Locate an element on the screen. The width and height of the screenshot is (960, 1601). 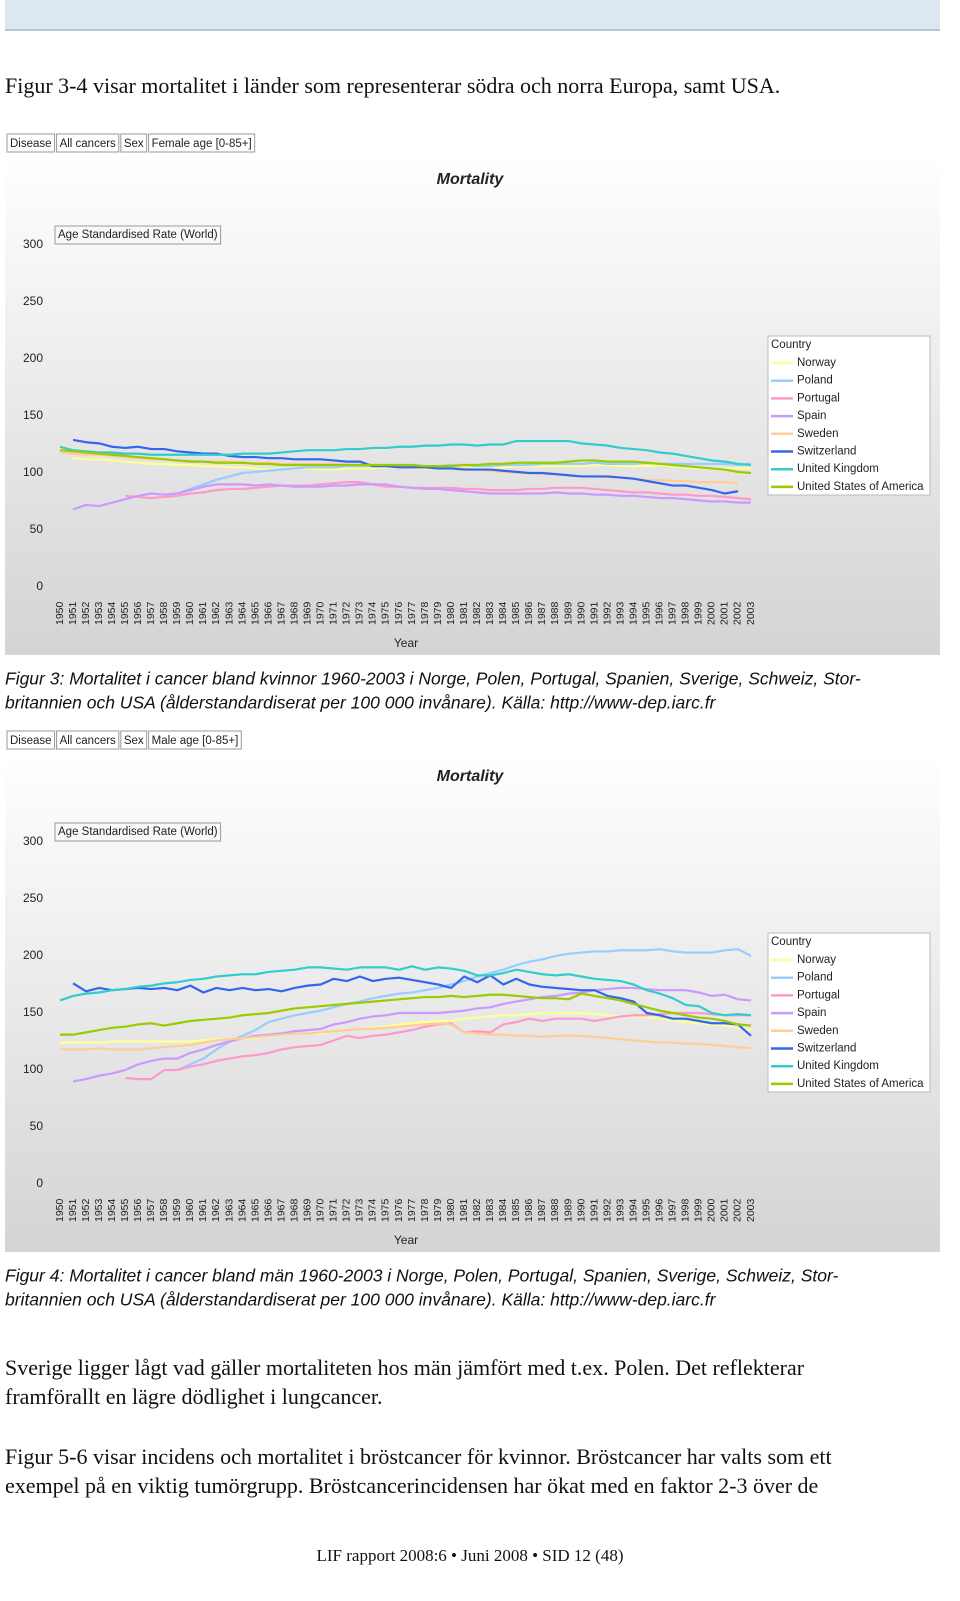
legend-box is located at coordinates (849, 1012).